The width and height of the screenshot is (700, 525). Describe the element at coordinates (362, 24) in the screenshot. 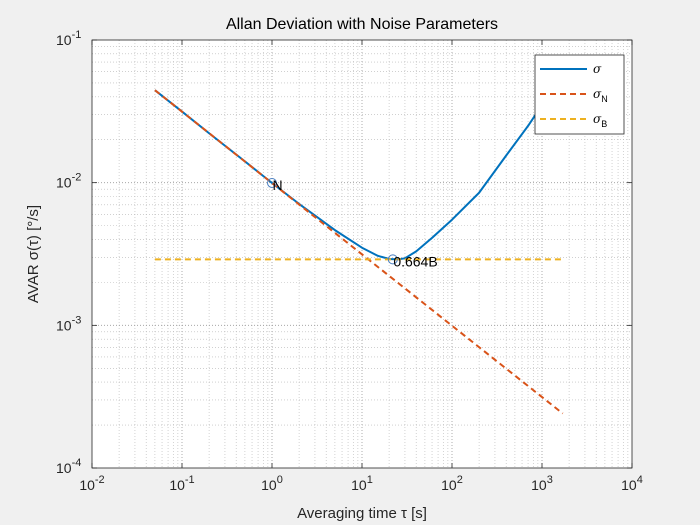

I see `chart-title: Allan Deviation with Noise Parameters` at that location.